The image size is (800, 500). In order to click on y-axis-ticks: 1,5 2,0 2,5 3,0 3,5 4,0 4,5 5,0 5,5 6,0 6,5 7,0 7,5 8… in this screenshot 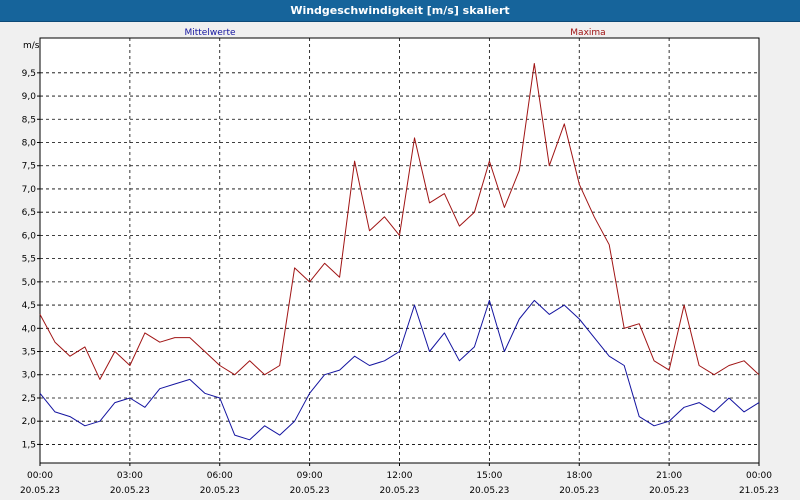, I will do `click(31, 259)`.